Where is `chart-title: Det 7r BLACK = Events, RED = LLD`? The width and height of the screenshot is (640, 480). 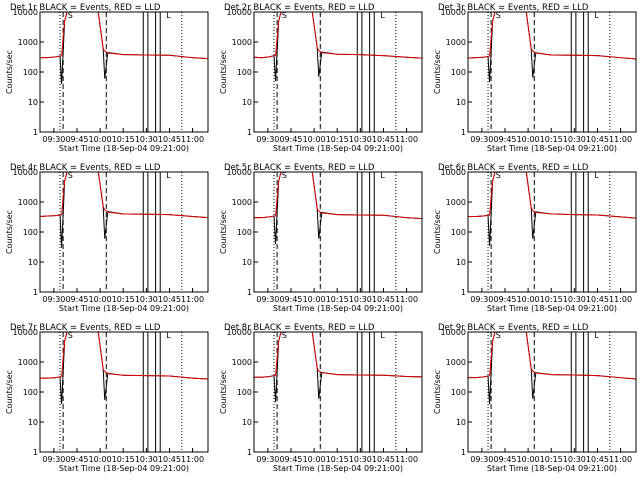
chart-title: Det 7r BLACK = Events, RED = LLD is located at coordinates (85, 328).